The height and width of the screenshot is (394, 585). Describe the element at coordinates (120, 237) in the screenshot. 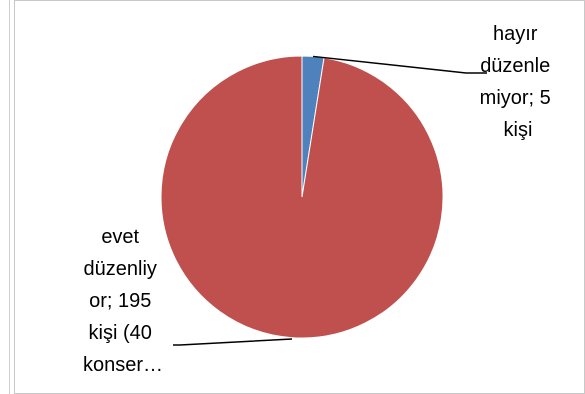

I see `slice-label-line: evet` at that location.